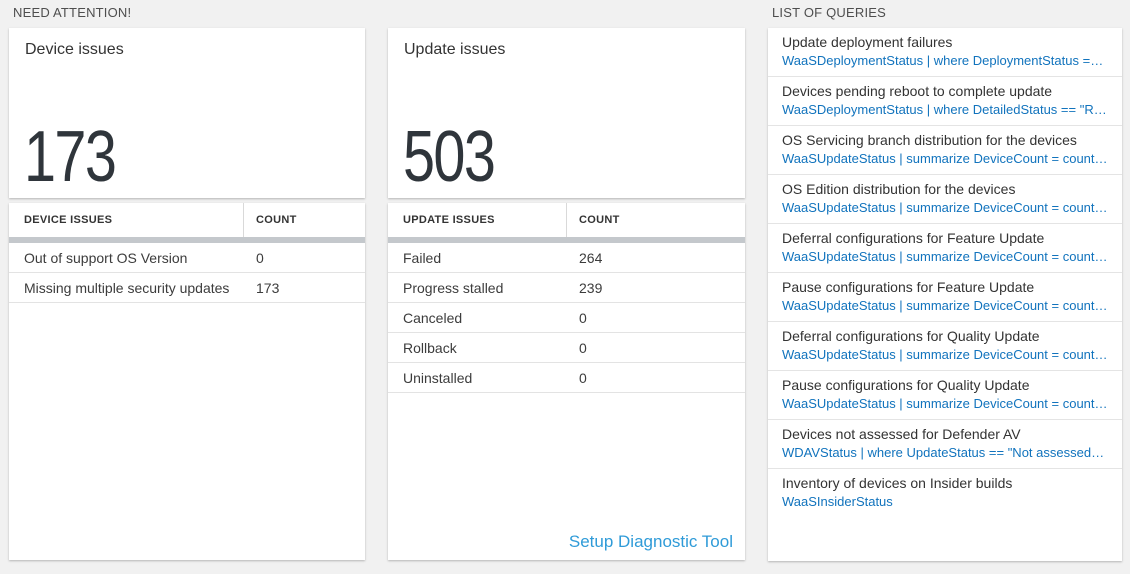  I want to click on query-title: Update deployment failures, so click(867, 42).